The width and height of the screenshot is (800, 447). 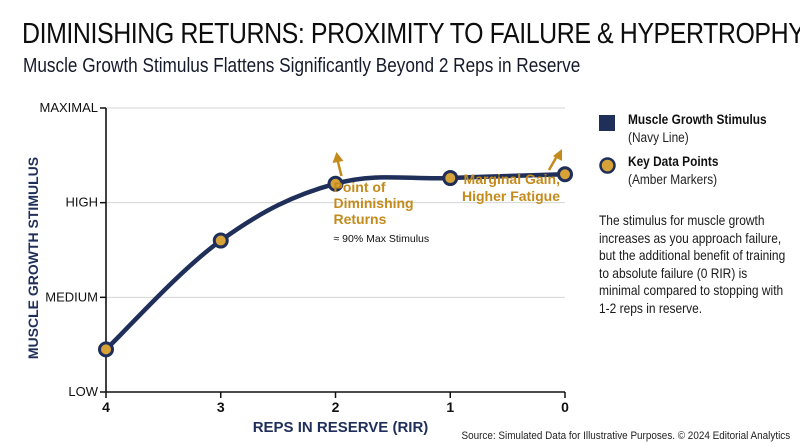 What do you see at coordinates (673, 161) in the screenshot?
I see `legend-label: Key Data Points` at bounding box center [673, 161].